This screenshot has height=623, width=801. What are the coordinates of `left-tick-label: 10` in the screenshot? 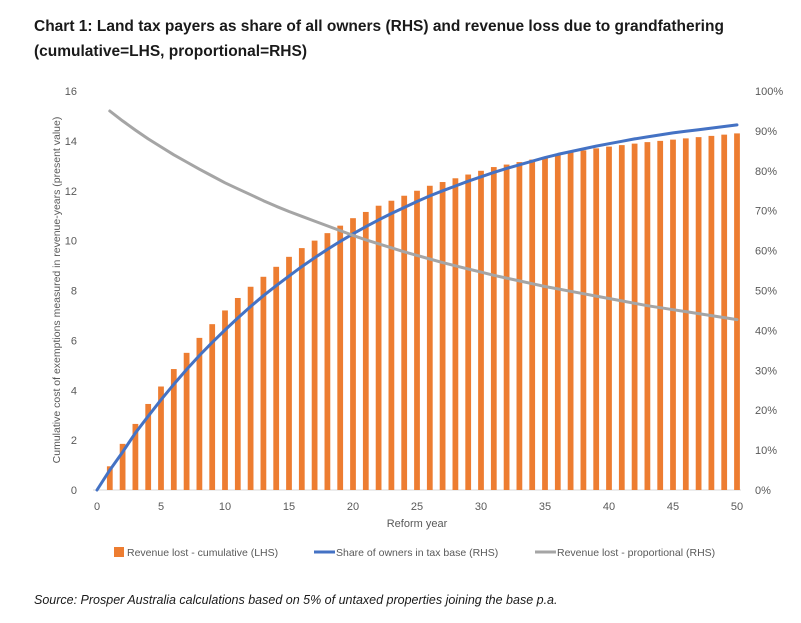 It's located at (71, 242).